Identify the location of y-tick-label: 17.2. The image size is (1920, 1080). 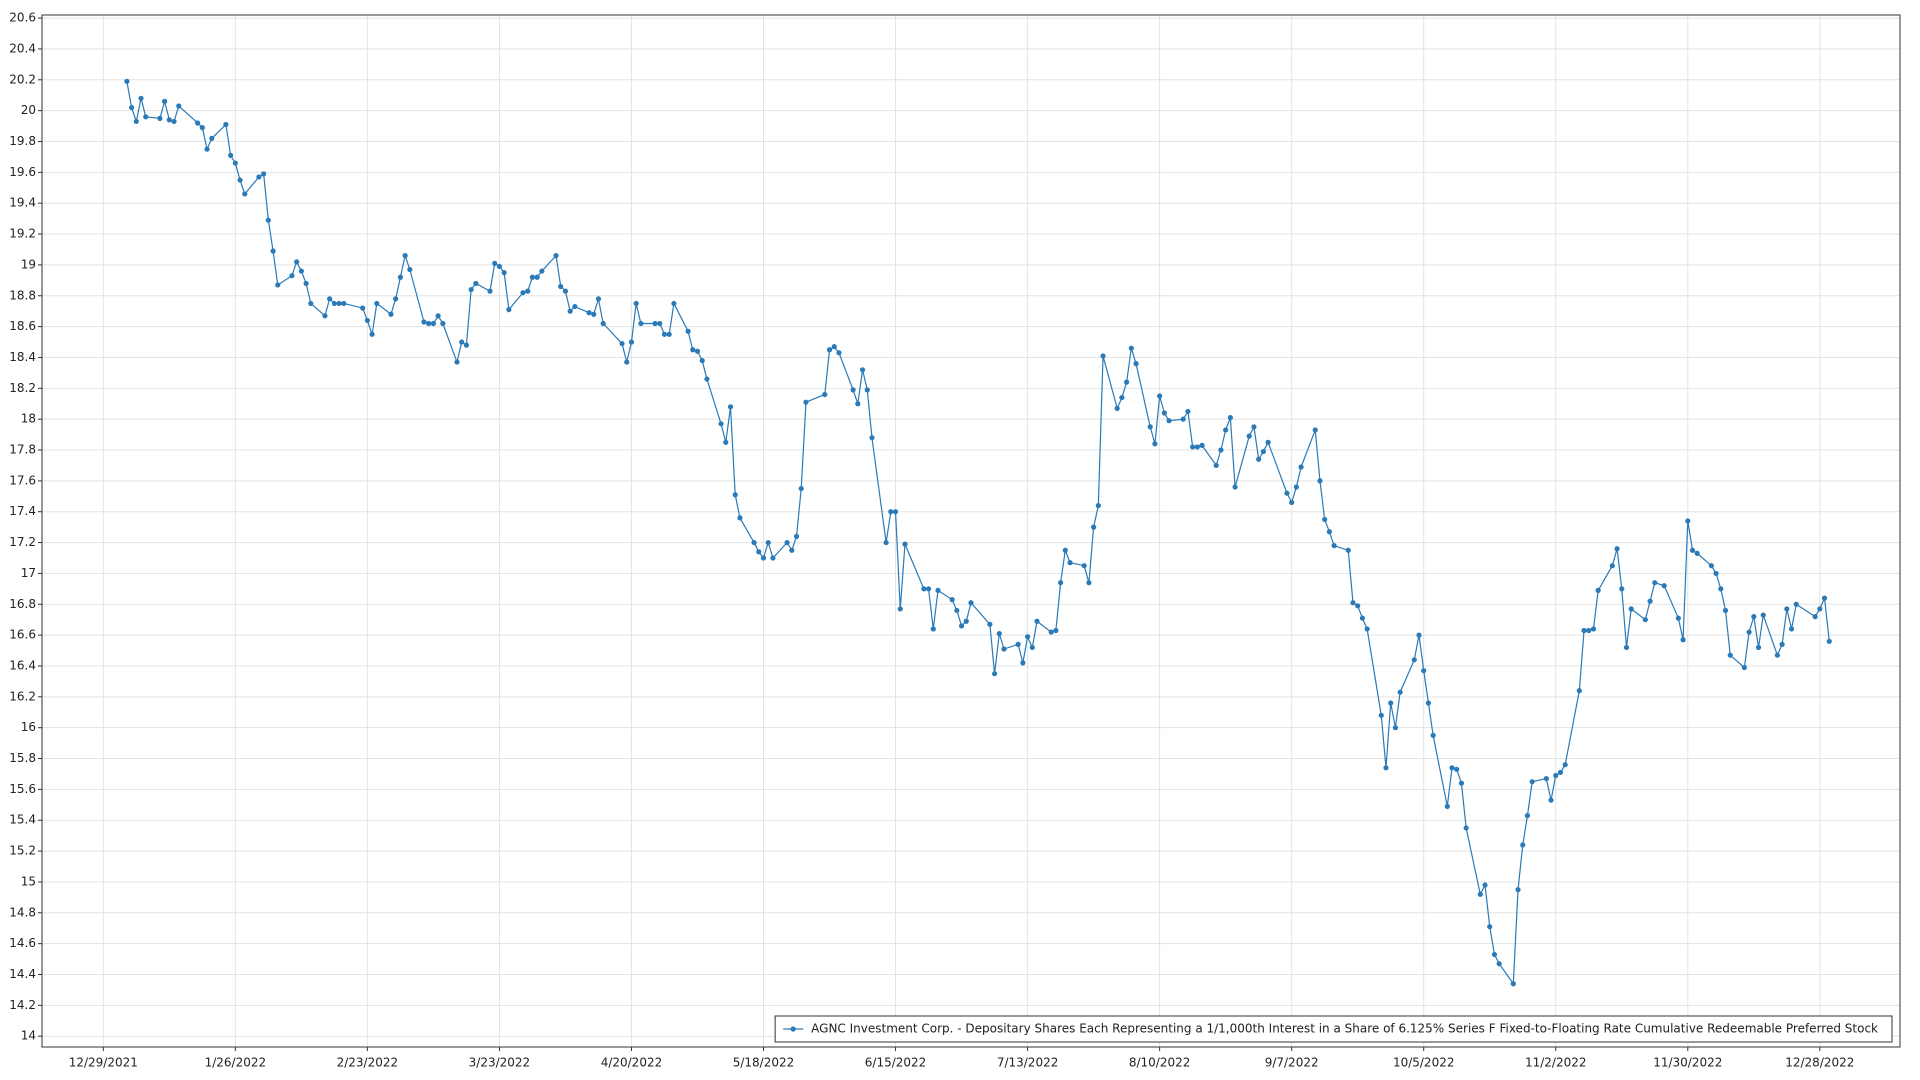
(22, 542).